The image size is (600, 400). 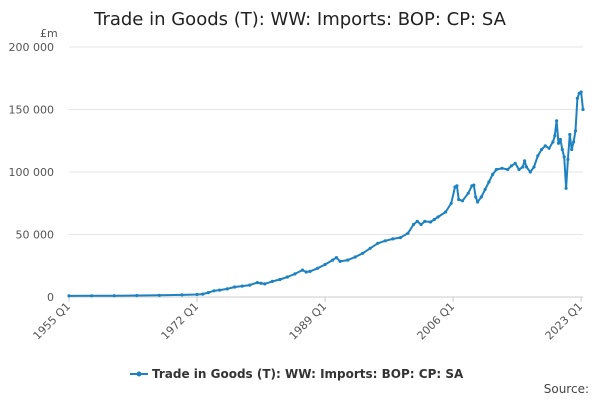 What do you see at coordinates (49, 33) in the screenshot?
I see `y-axis-unit-label: £m` at bounding box center [49, 33].